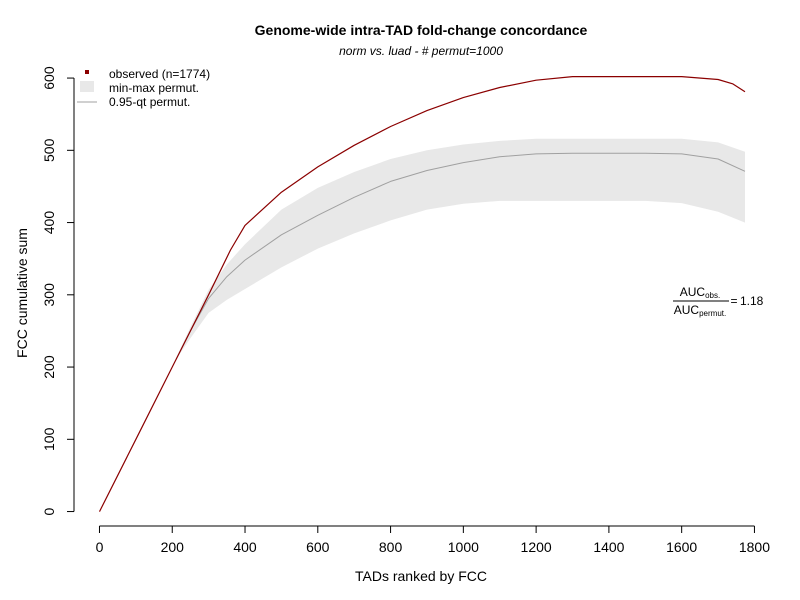 The height and width of the screenshot is (600, 800). Describe the element at coordinates (687, 310) in the screenshot. I see `auc-denominator-main: AUC` at that location.